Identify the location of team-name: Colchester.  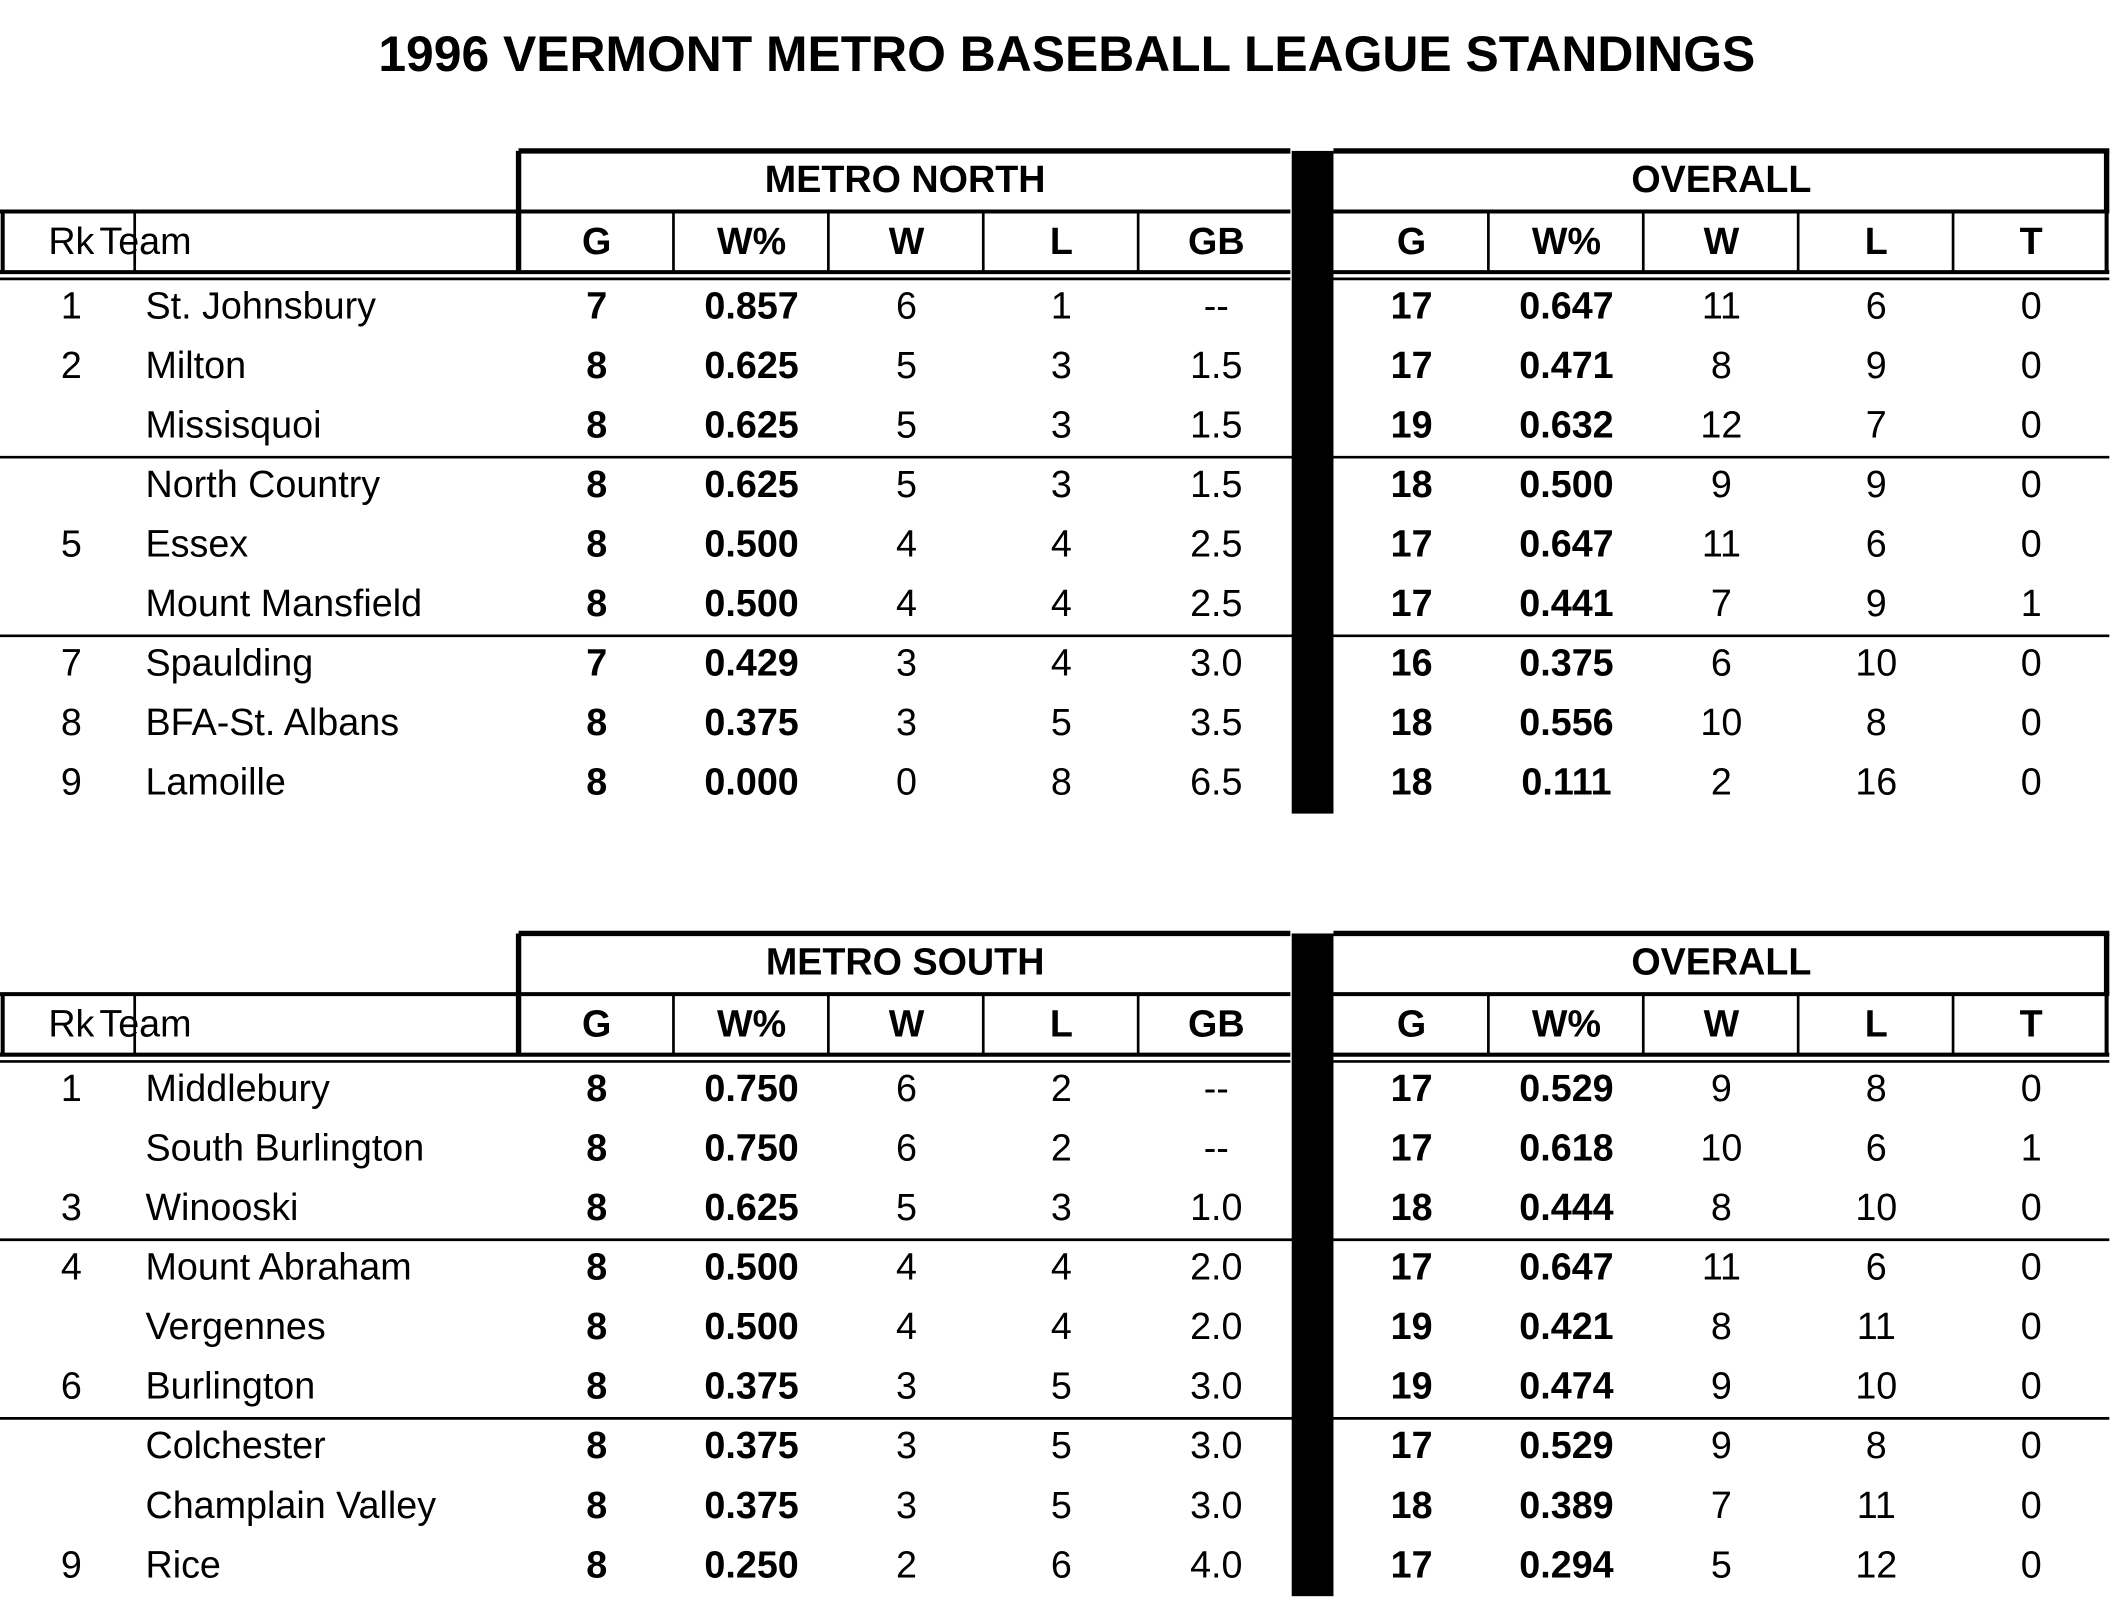
(235, 1445).